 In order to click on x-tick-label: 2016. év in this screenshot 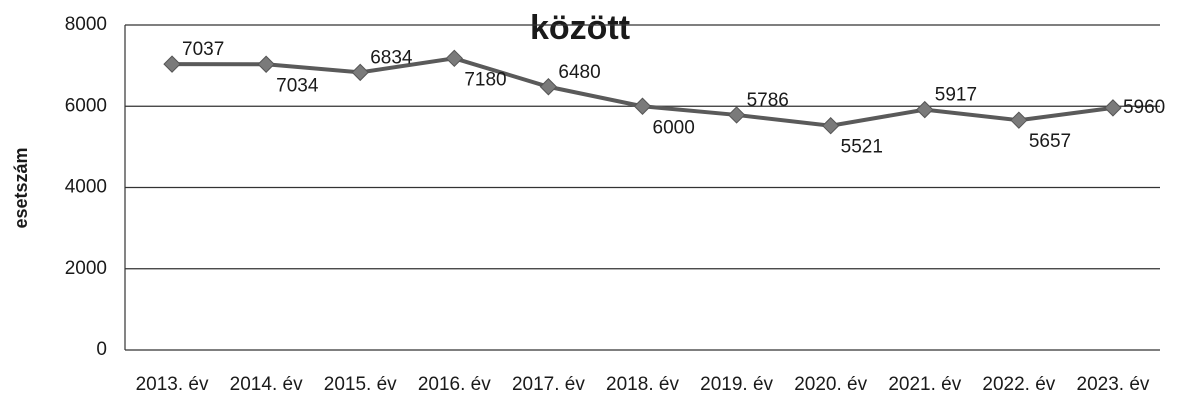, I will do `click(454, 384)`.